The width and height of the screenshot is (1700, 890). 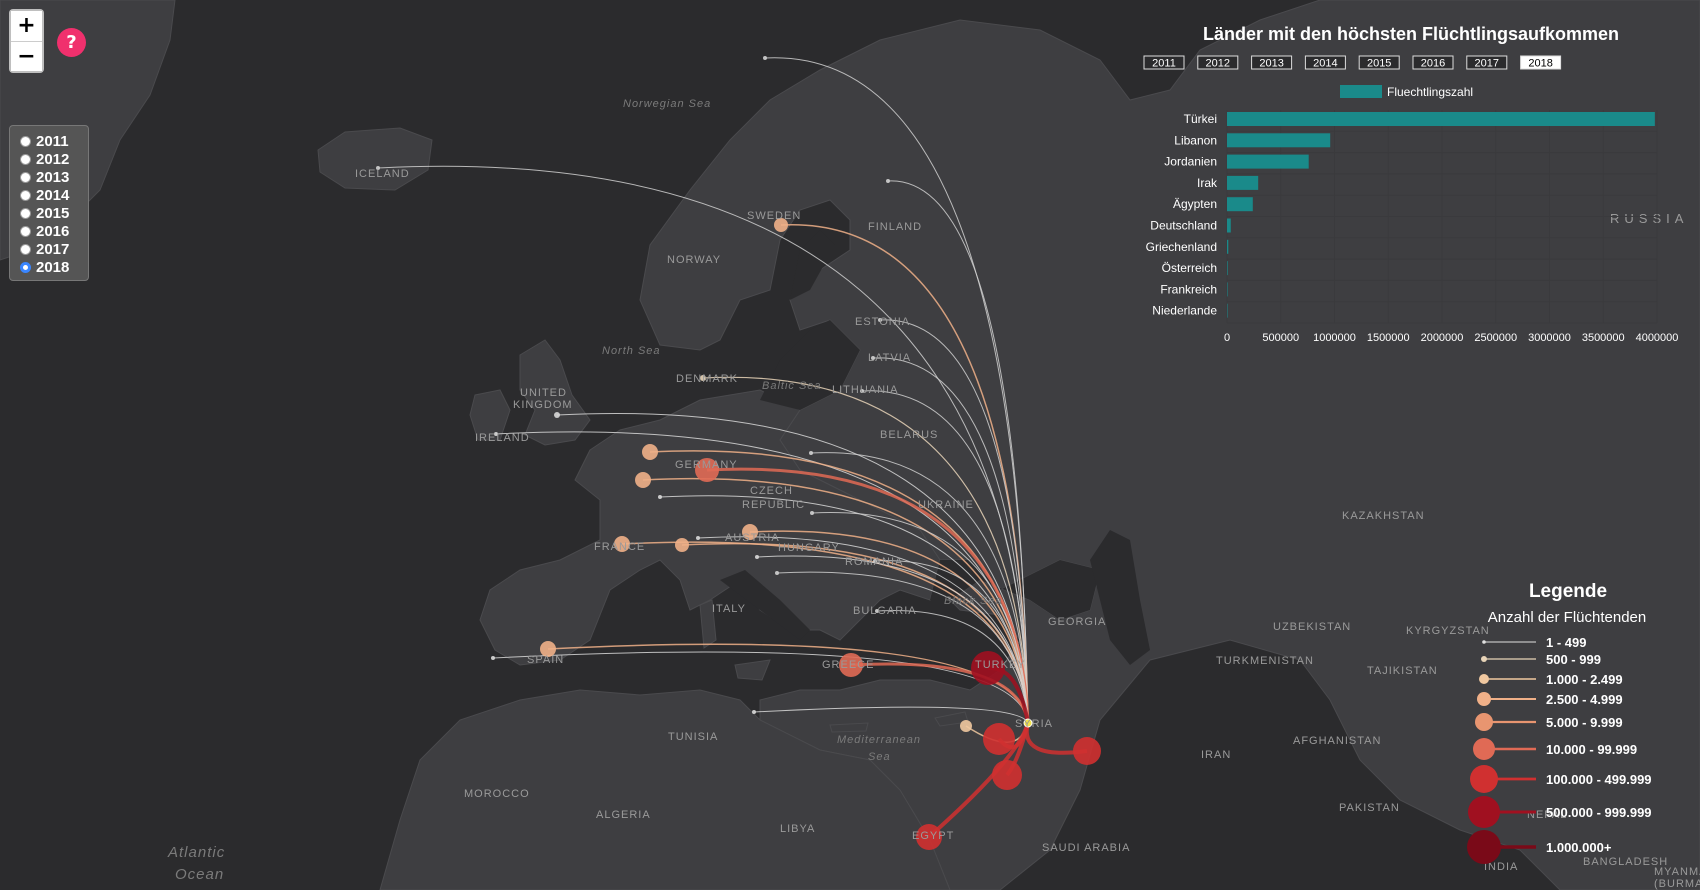 I want to click on year-option-2012: 2012, so click(x=49, y=159).